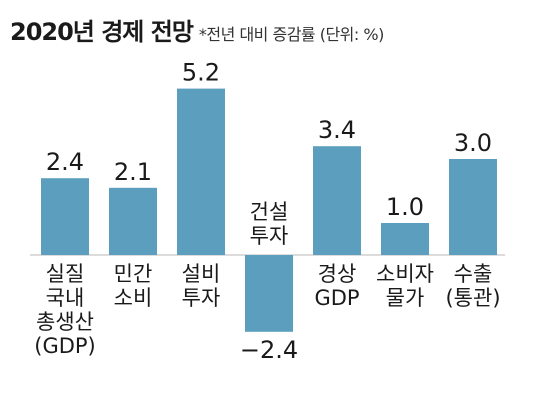 The height and width of the screenshot is (400, 550). I want to click on category-label-4-line-2: 투자, so click(269, 236).